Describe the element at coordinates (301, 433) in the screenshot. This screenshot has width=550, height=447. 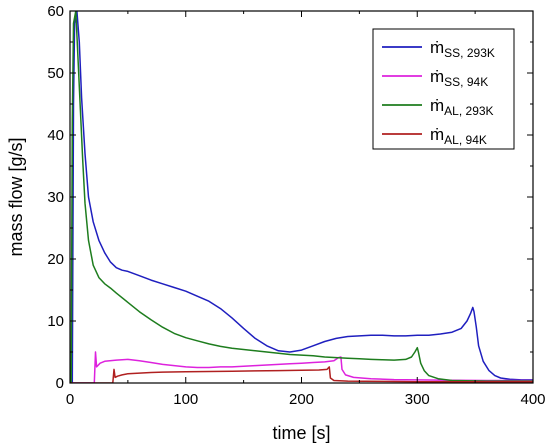
I see `x-axis-title: time [s]` at that location.